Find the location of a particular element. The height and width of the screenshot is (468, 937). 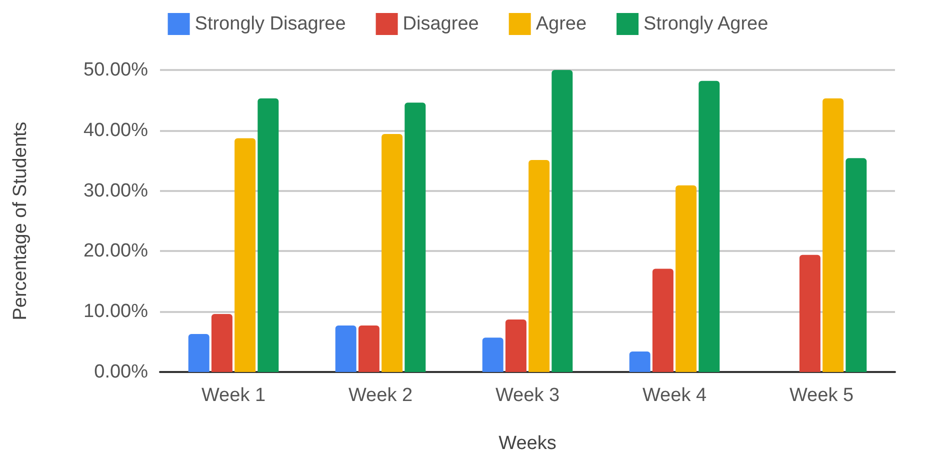

y-tick-label: 20.00% is located at coordinates (116, 251).